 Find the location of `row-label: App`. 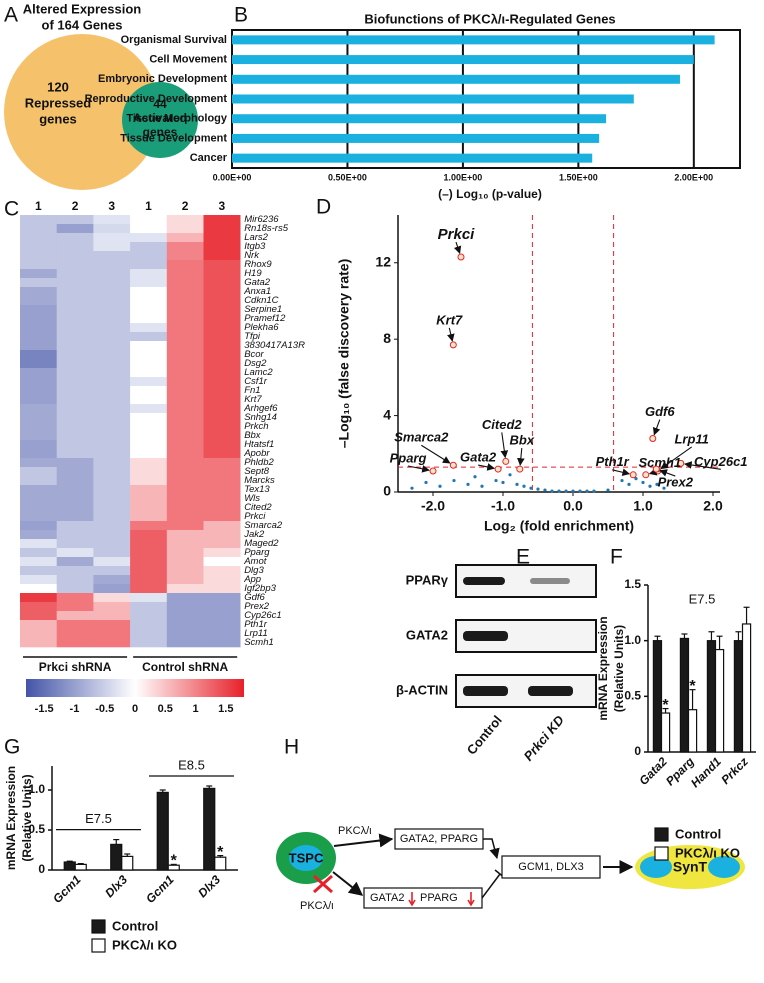

row-label: App is located at coordinates (252, 579).